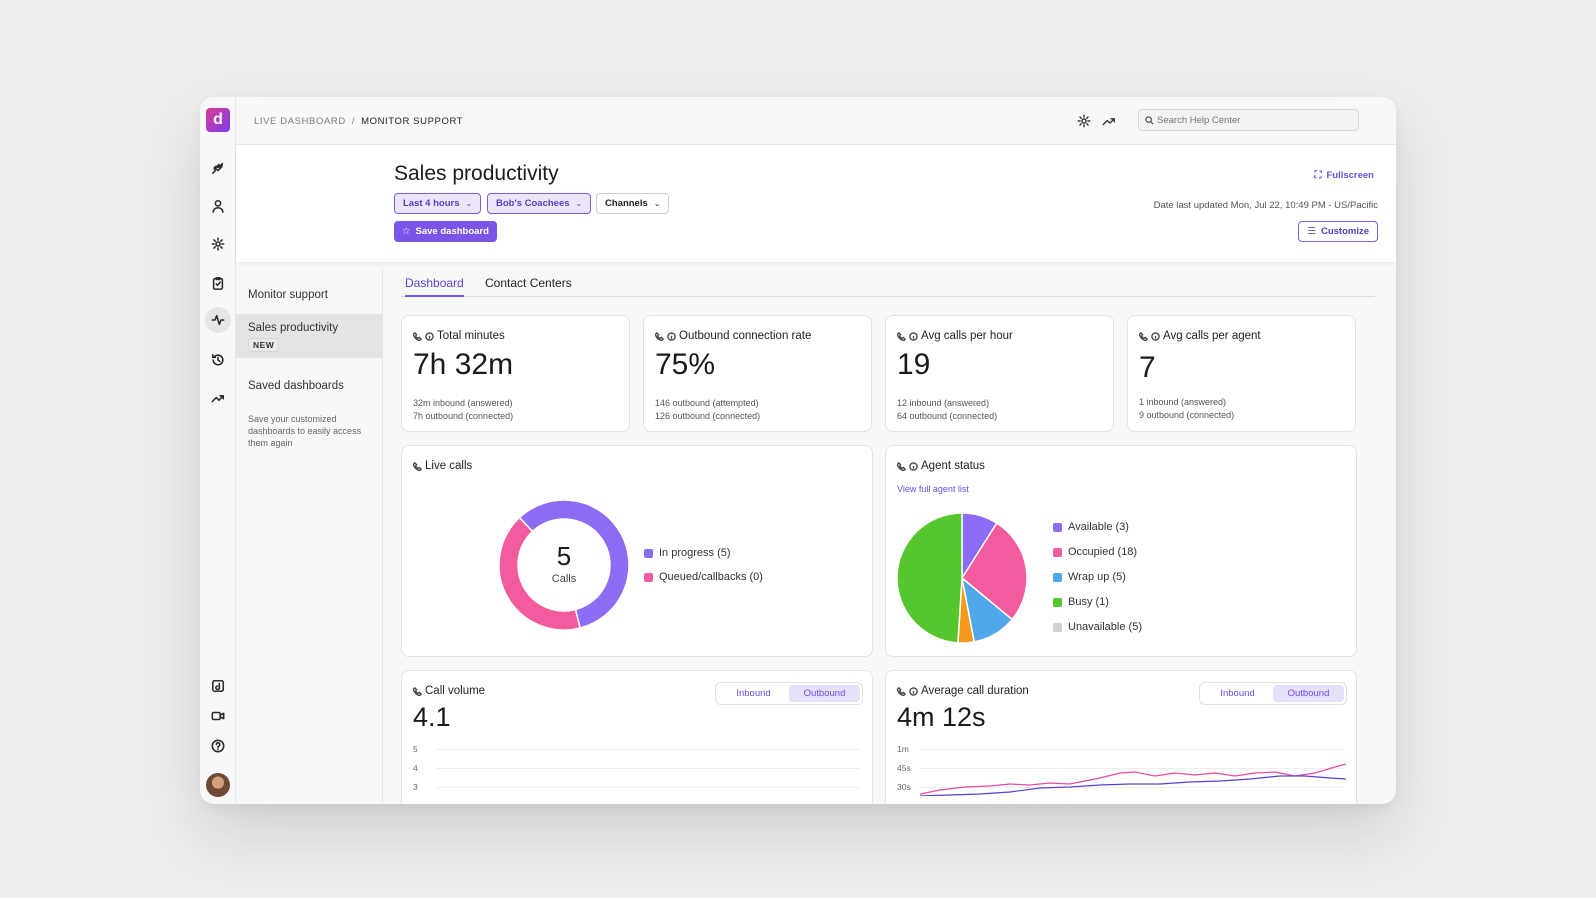  I want to click on kpi-detail-line: 9 outbound (connected), so click(1187, 415).